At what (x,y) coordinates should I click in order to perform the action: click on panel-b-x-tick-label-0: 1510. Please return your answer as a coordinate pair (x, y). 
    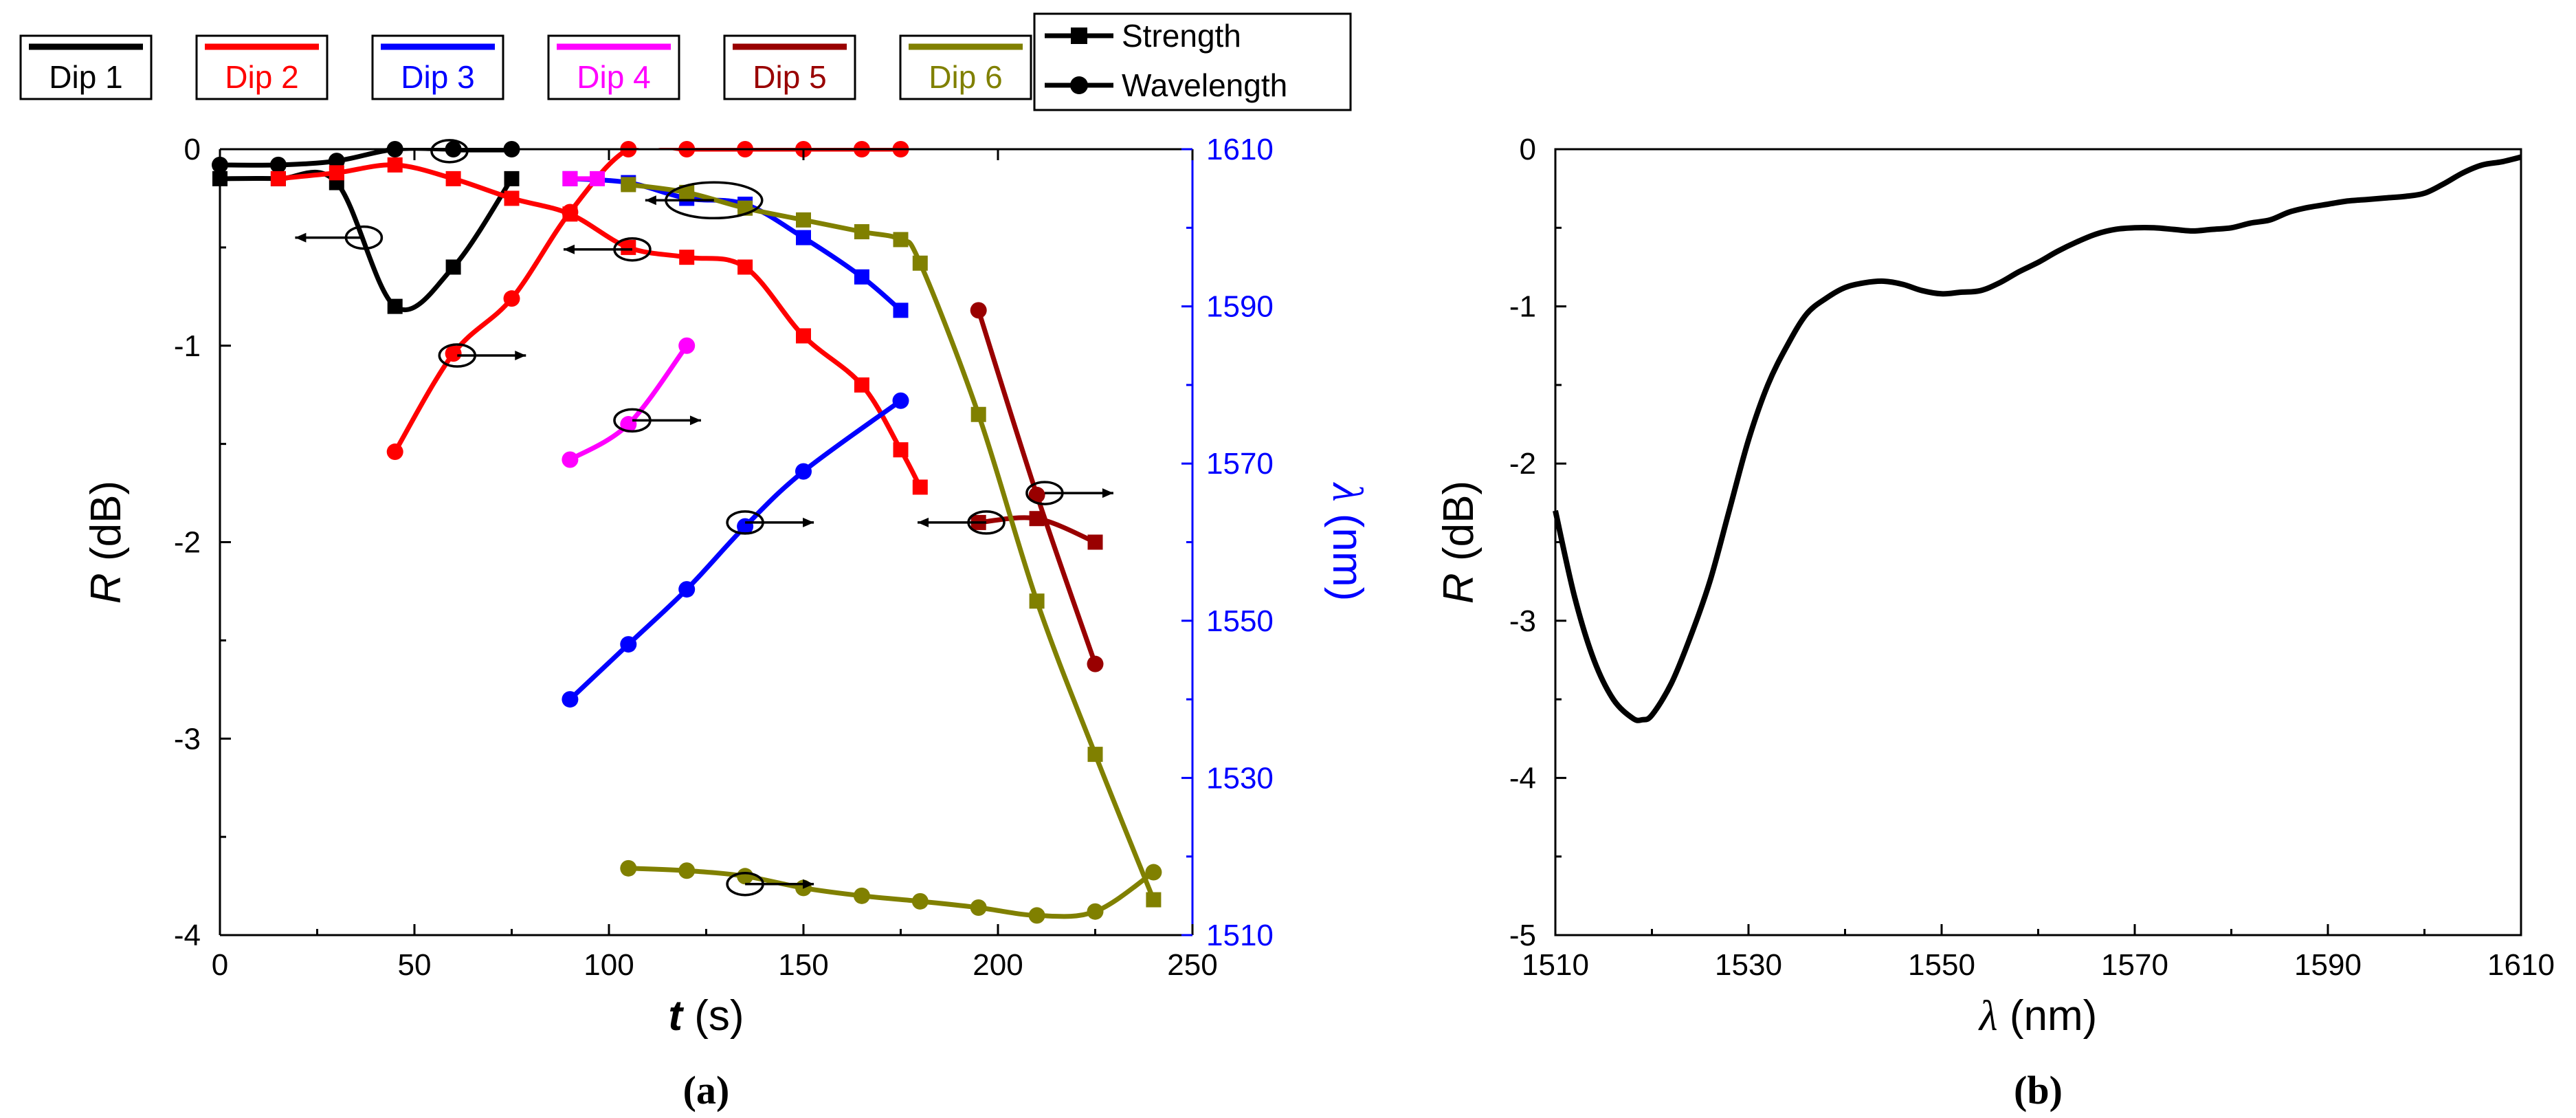
    Looking at the image, I should click on (1555, 965).